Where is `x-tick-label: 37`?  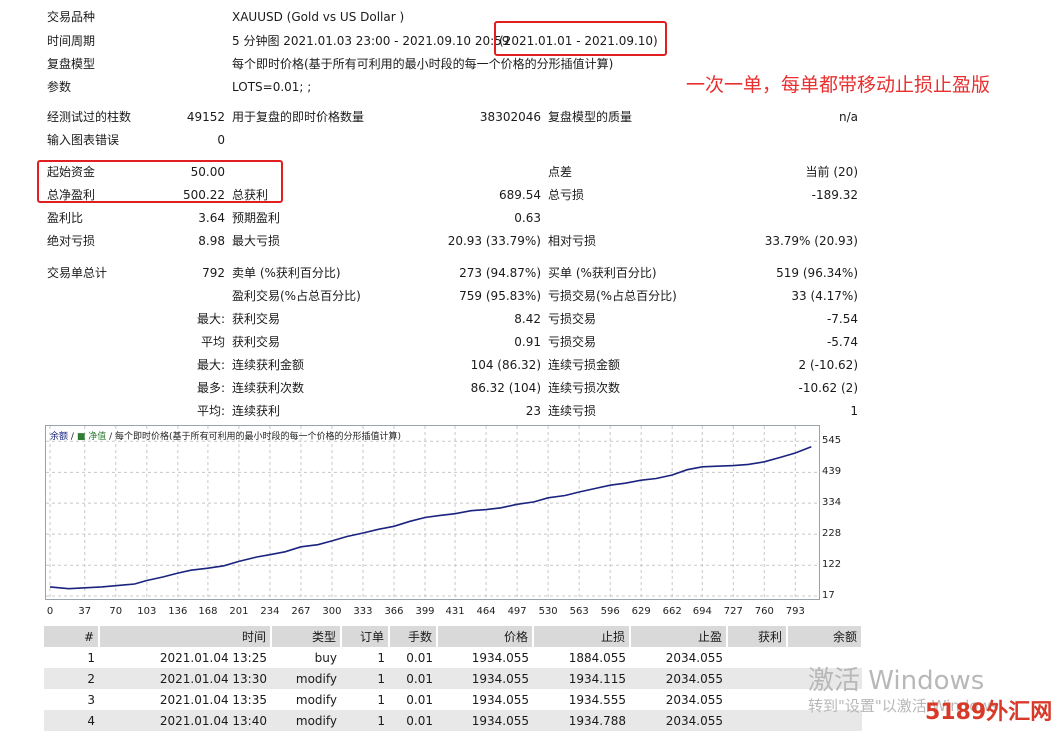
x-tick-label: 37 is located at coordinates (85, 611).